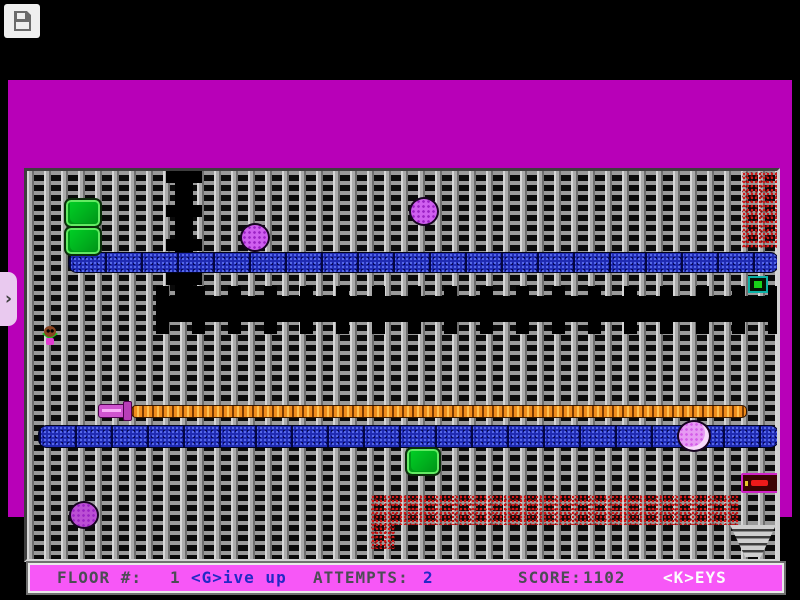 The width and height of the screenshot is (800, 600). I want to click on red-rubble-top-right, so click(759, 210).